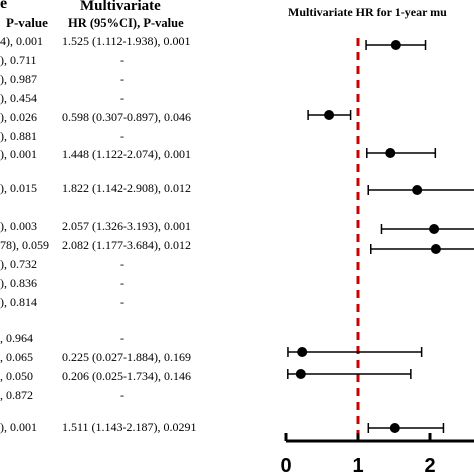 The width and height of the screenshot is (474, 474). I want to click on univariate-cell: , 0.964, so click(16, 338).